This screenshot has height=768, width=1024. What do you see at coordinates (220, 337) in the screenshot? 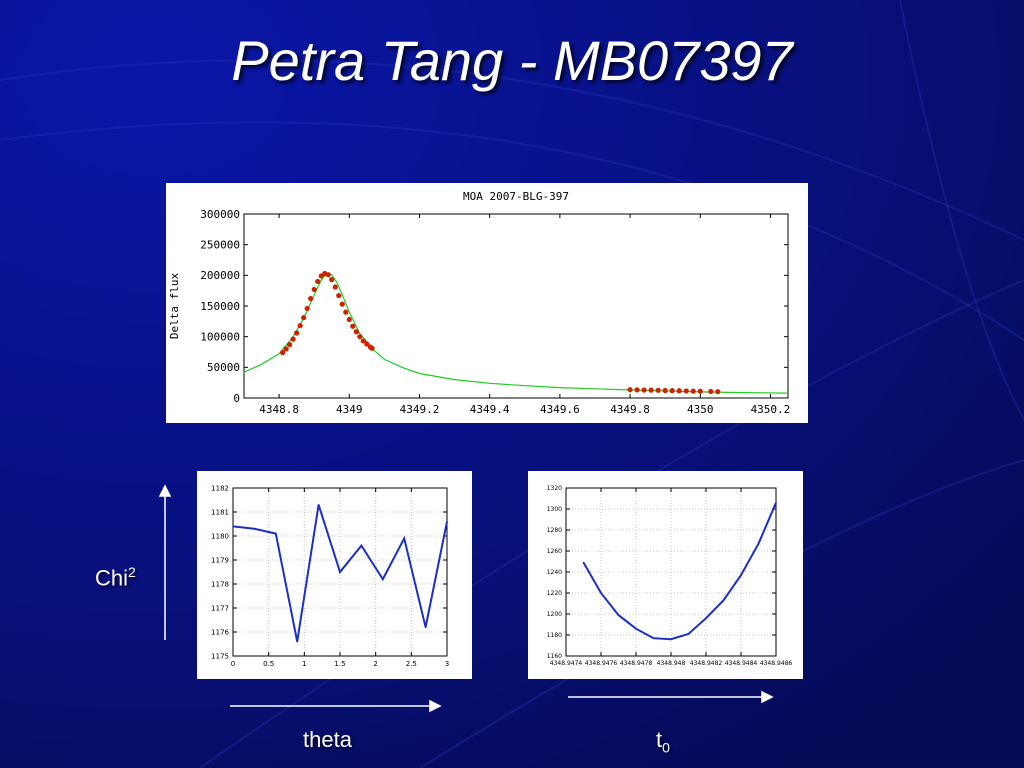
I see `y-tick-label: 100000` at bounding box center [220, 337].